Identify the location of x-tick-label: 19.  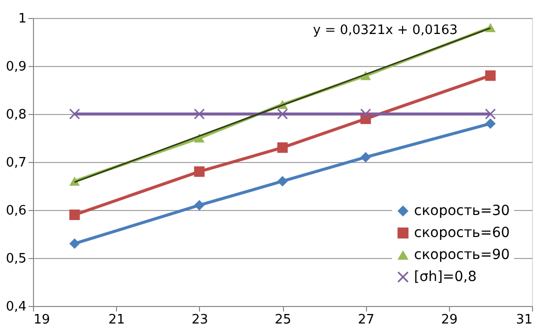
(42, 320).